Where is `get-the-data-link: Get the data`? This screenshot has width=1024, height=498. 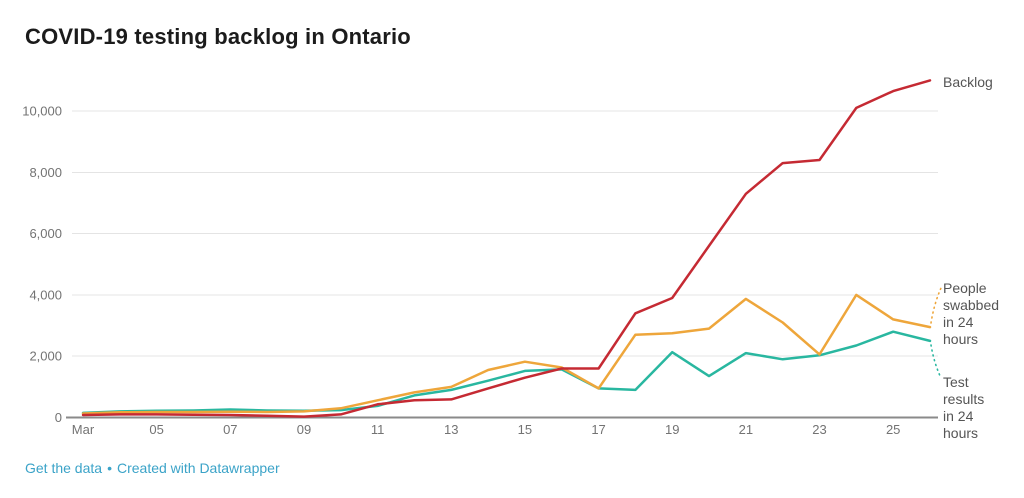
get-the-data-link: Get the data is located at coordinates (64, 468).